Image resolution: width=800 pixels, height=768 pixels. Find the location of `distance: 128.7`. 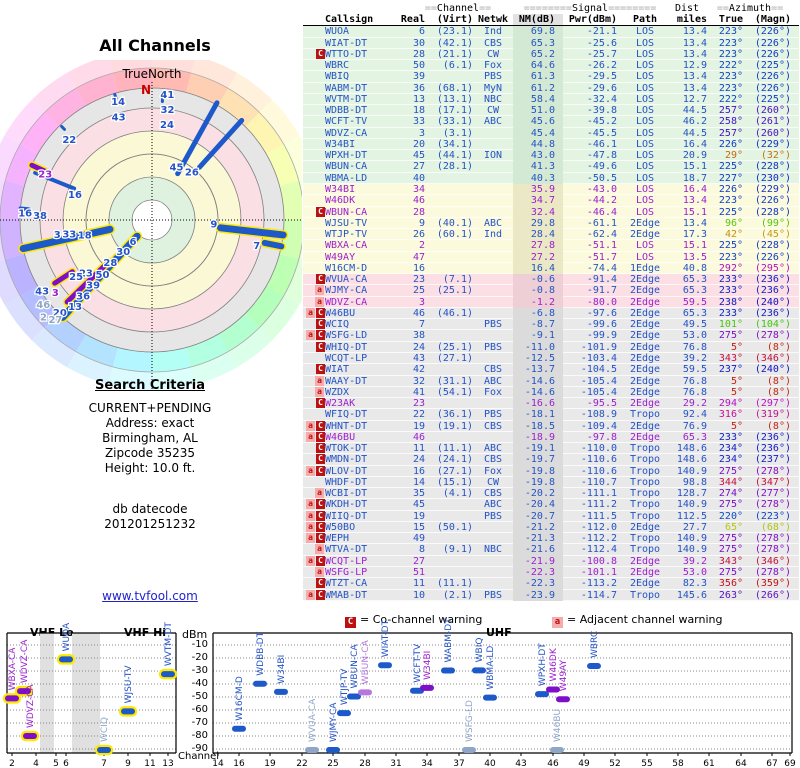

distance: 128.7 is located at coordinates (691, 494).